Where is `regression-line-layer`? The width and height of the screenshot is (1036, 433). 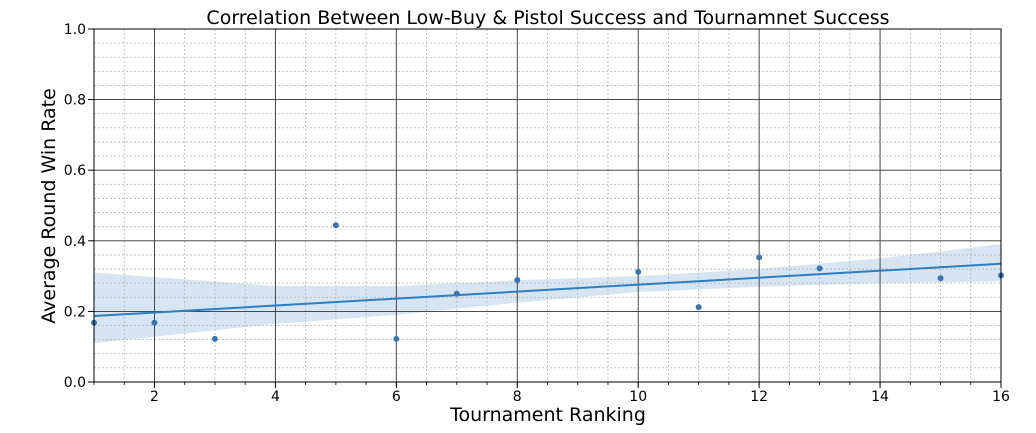
regression-line-layer is located at coordinates (547, 289).